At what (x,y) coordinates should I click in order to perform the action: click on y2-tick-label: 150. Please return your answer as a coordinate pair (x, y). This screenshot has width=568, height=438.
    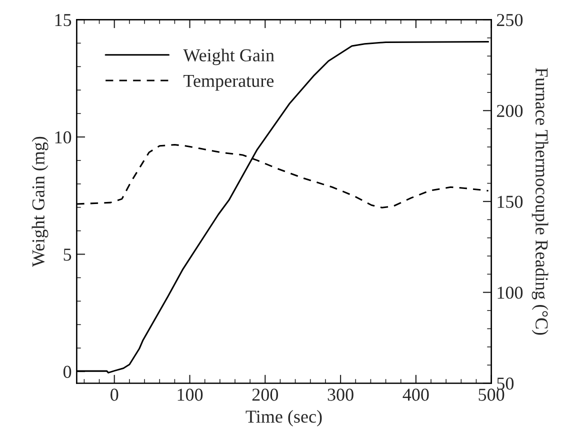
    Looking at the image, I should click on (510, 202).